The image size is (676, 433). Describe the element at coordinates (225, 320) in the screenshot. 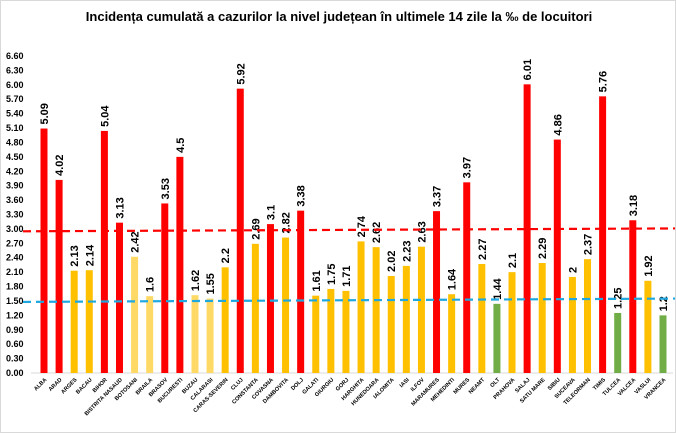

I see `bar-caras-severin` at that location.